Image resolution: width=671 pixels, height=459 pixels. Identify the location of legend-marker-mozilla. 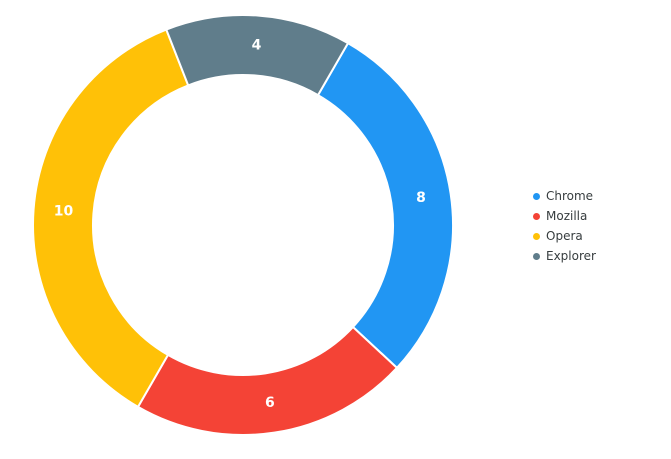
(536, 216).